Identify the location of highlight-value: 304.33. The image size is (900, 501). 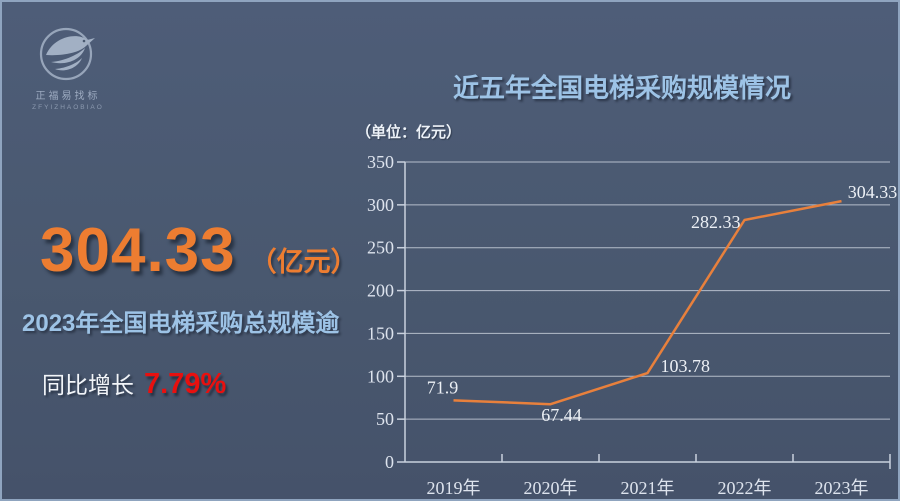
(138, 250).